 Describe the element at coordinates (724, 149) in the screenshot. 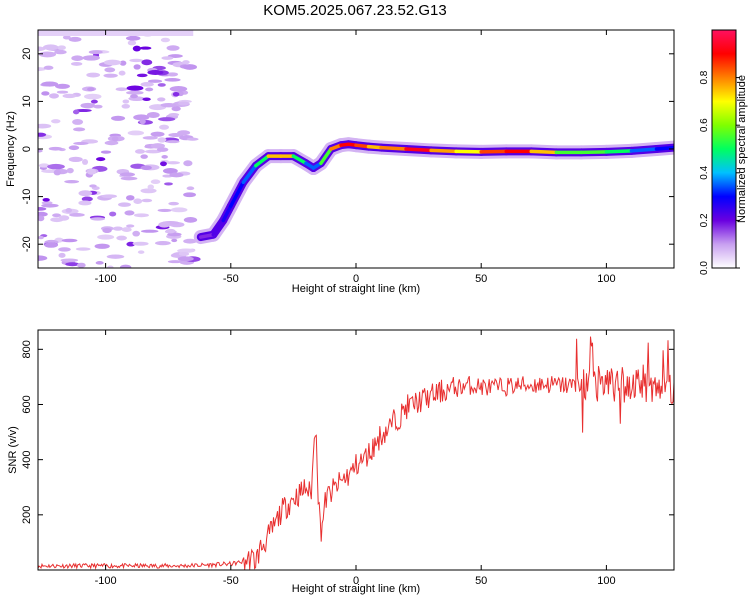

I see `colorbar-gradient` at that location.